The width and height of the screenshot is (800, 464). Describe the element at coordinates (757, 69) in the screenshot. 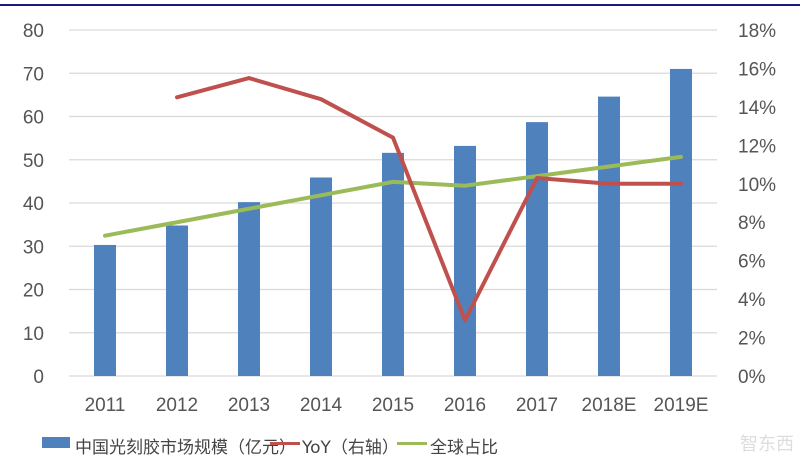

I see `y-right-tick-label: 16%` at that location.